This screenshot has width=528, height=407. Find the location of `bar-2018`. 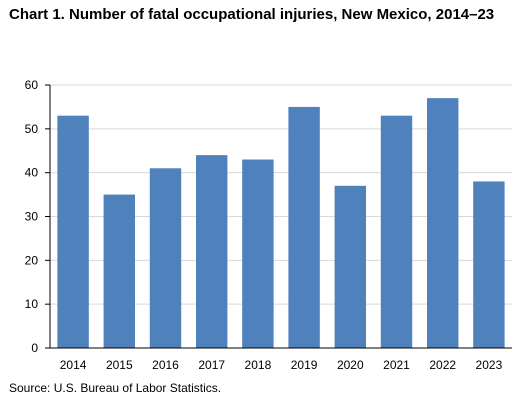

bar-2018 is located at coordinates (258, 253).